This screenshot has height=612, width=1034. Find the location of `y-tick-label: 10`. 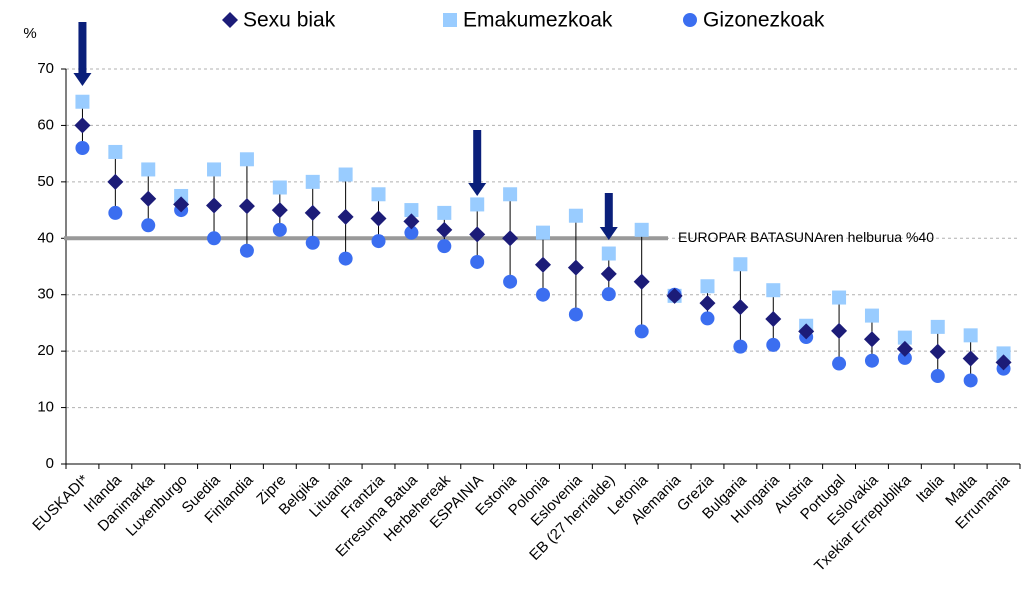

y-tick-label: 10 is located at coordinates (45, 407).